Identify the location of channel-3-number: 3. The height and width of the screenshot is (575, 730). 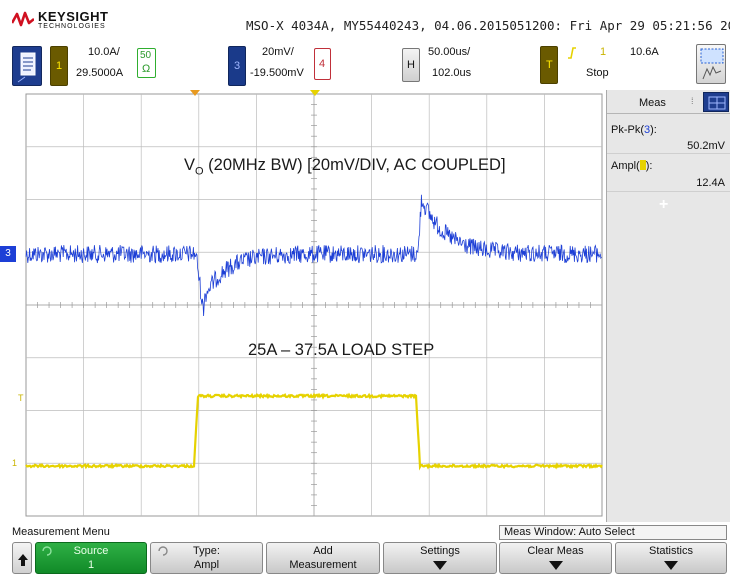
(237, 66).